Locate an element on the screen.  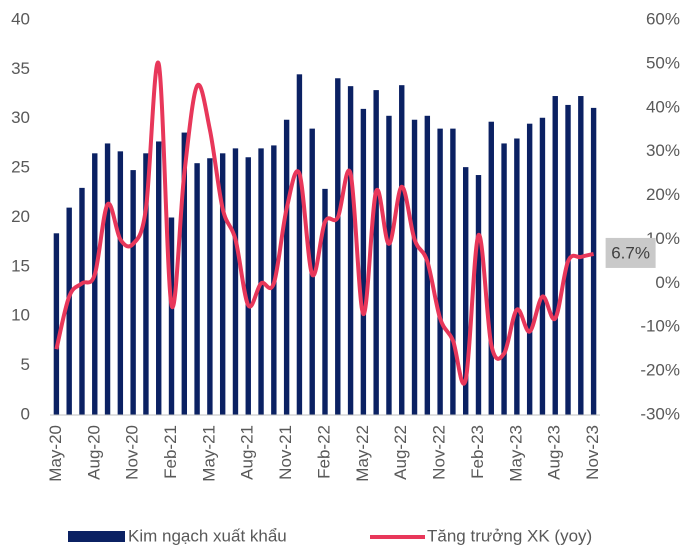
x-tick-label: May-23 is located at coordinates (515, 453).